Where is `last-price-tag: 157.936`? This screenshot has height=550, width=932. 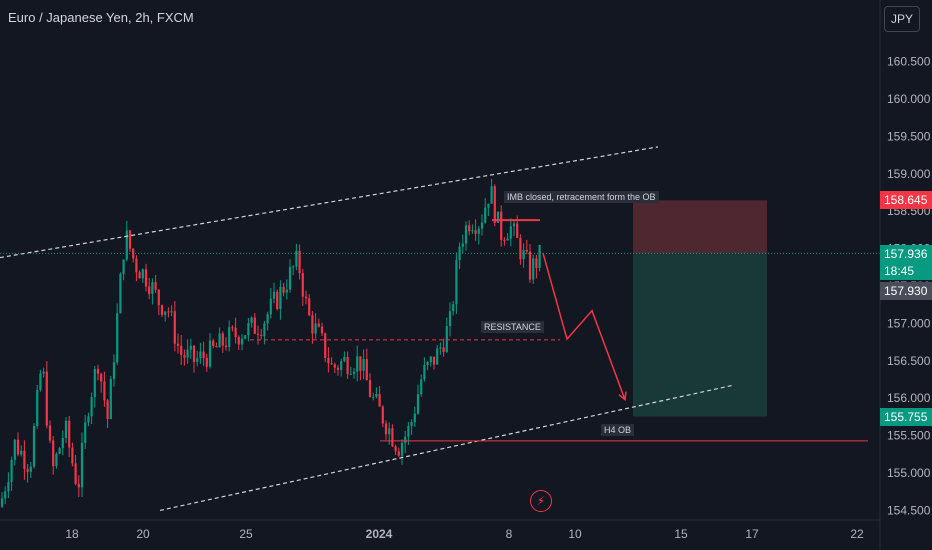
last-price-tag: 157.936 is located at coordinates (906, 254).